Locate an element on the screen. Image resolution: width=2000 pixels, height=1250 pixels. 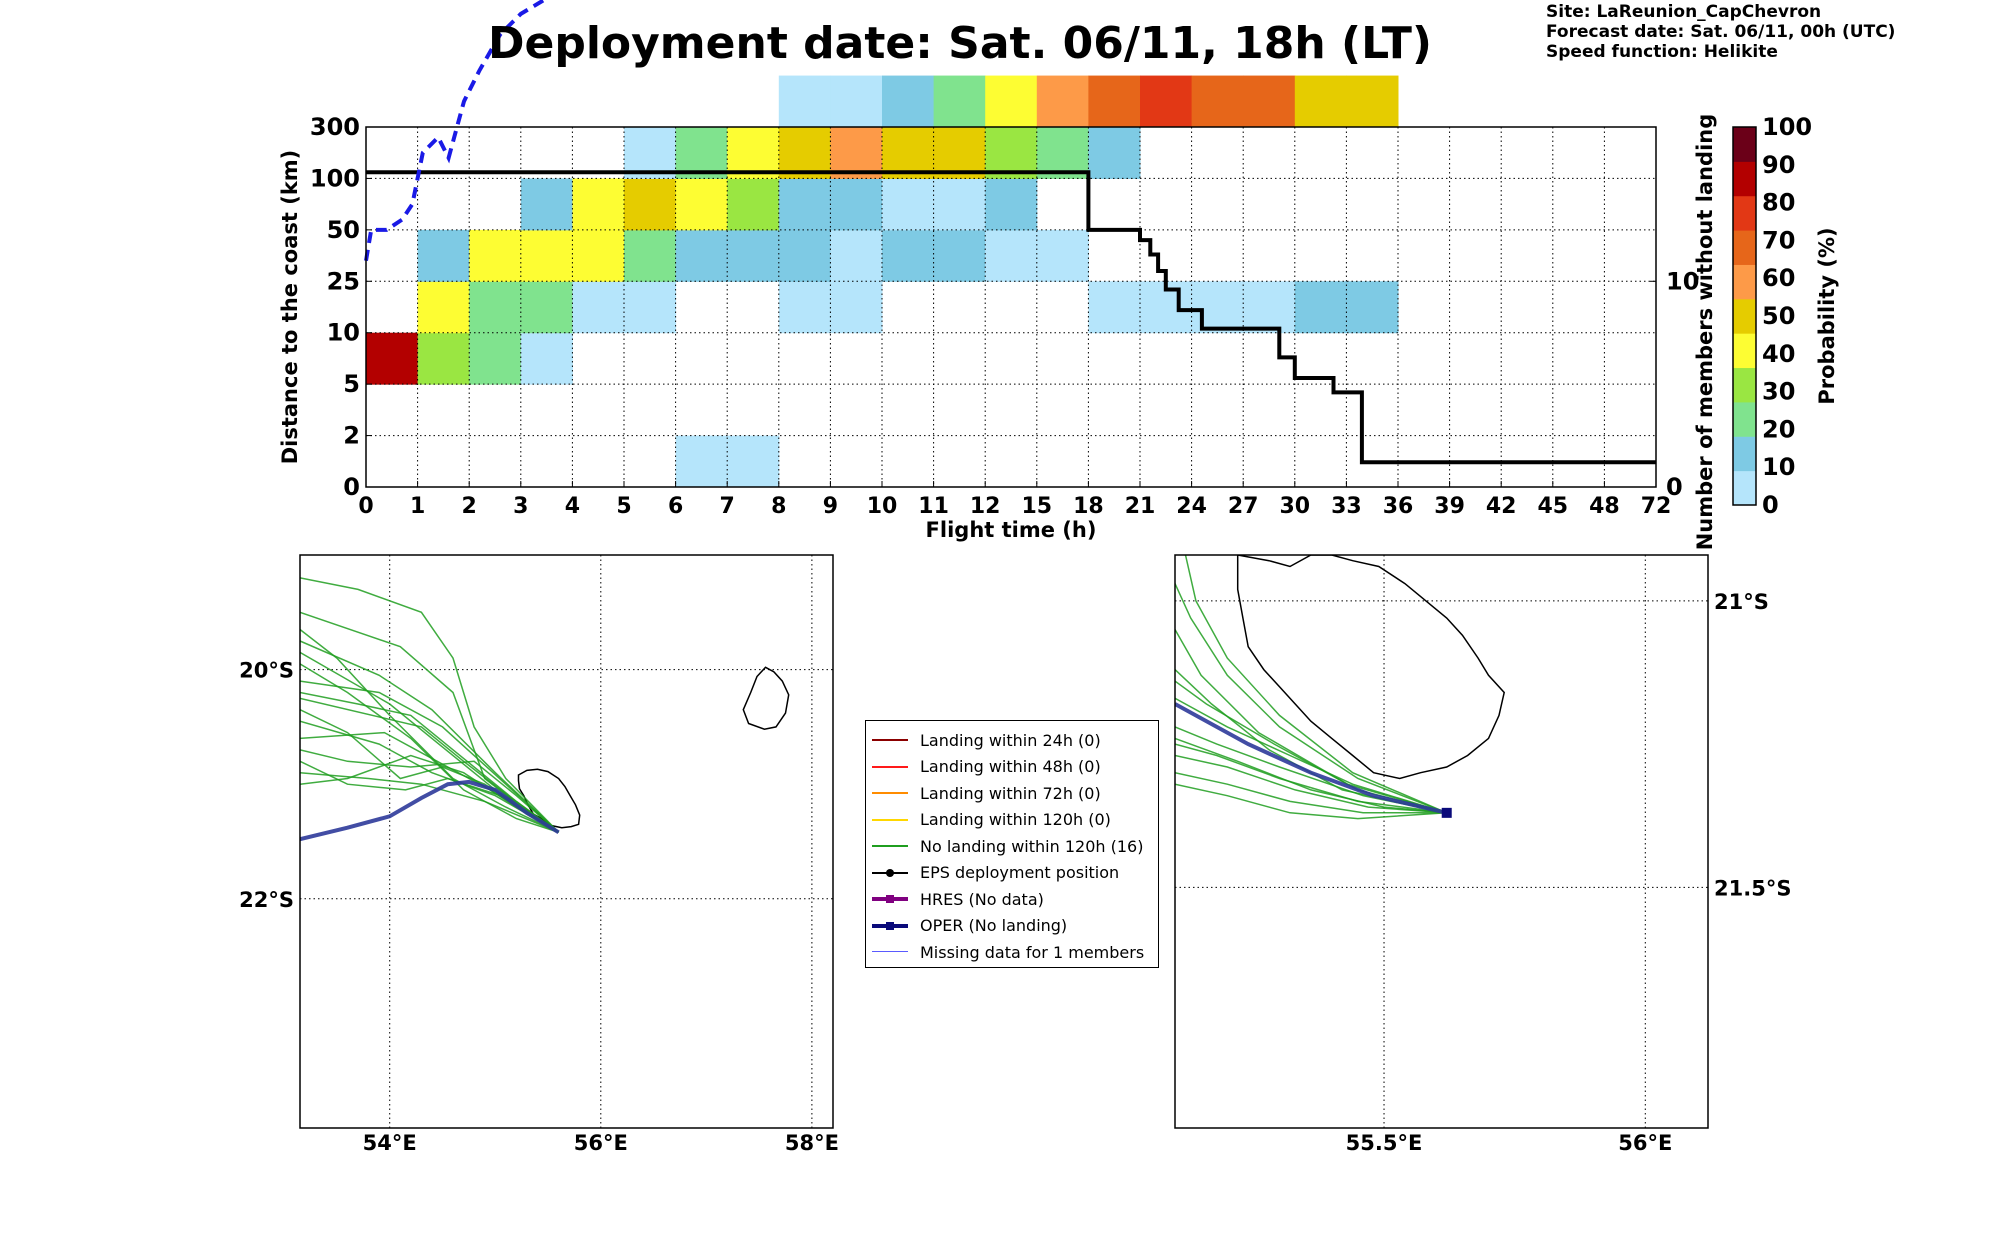
x-tick-label: 27 is located at coordinates (1243, 506).